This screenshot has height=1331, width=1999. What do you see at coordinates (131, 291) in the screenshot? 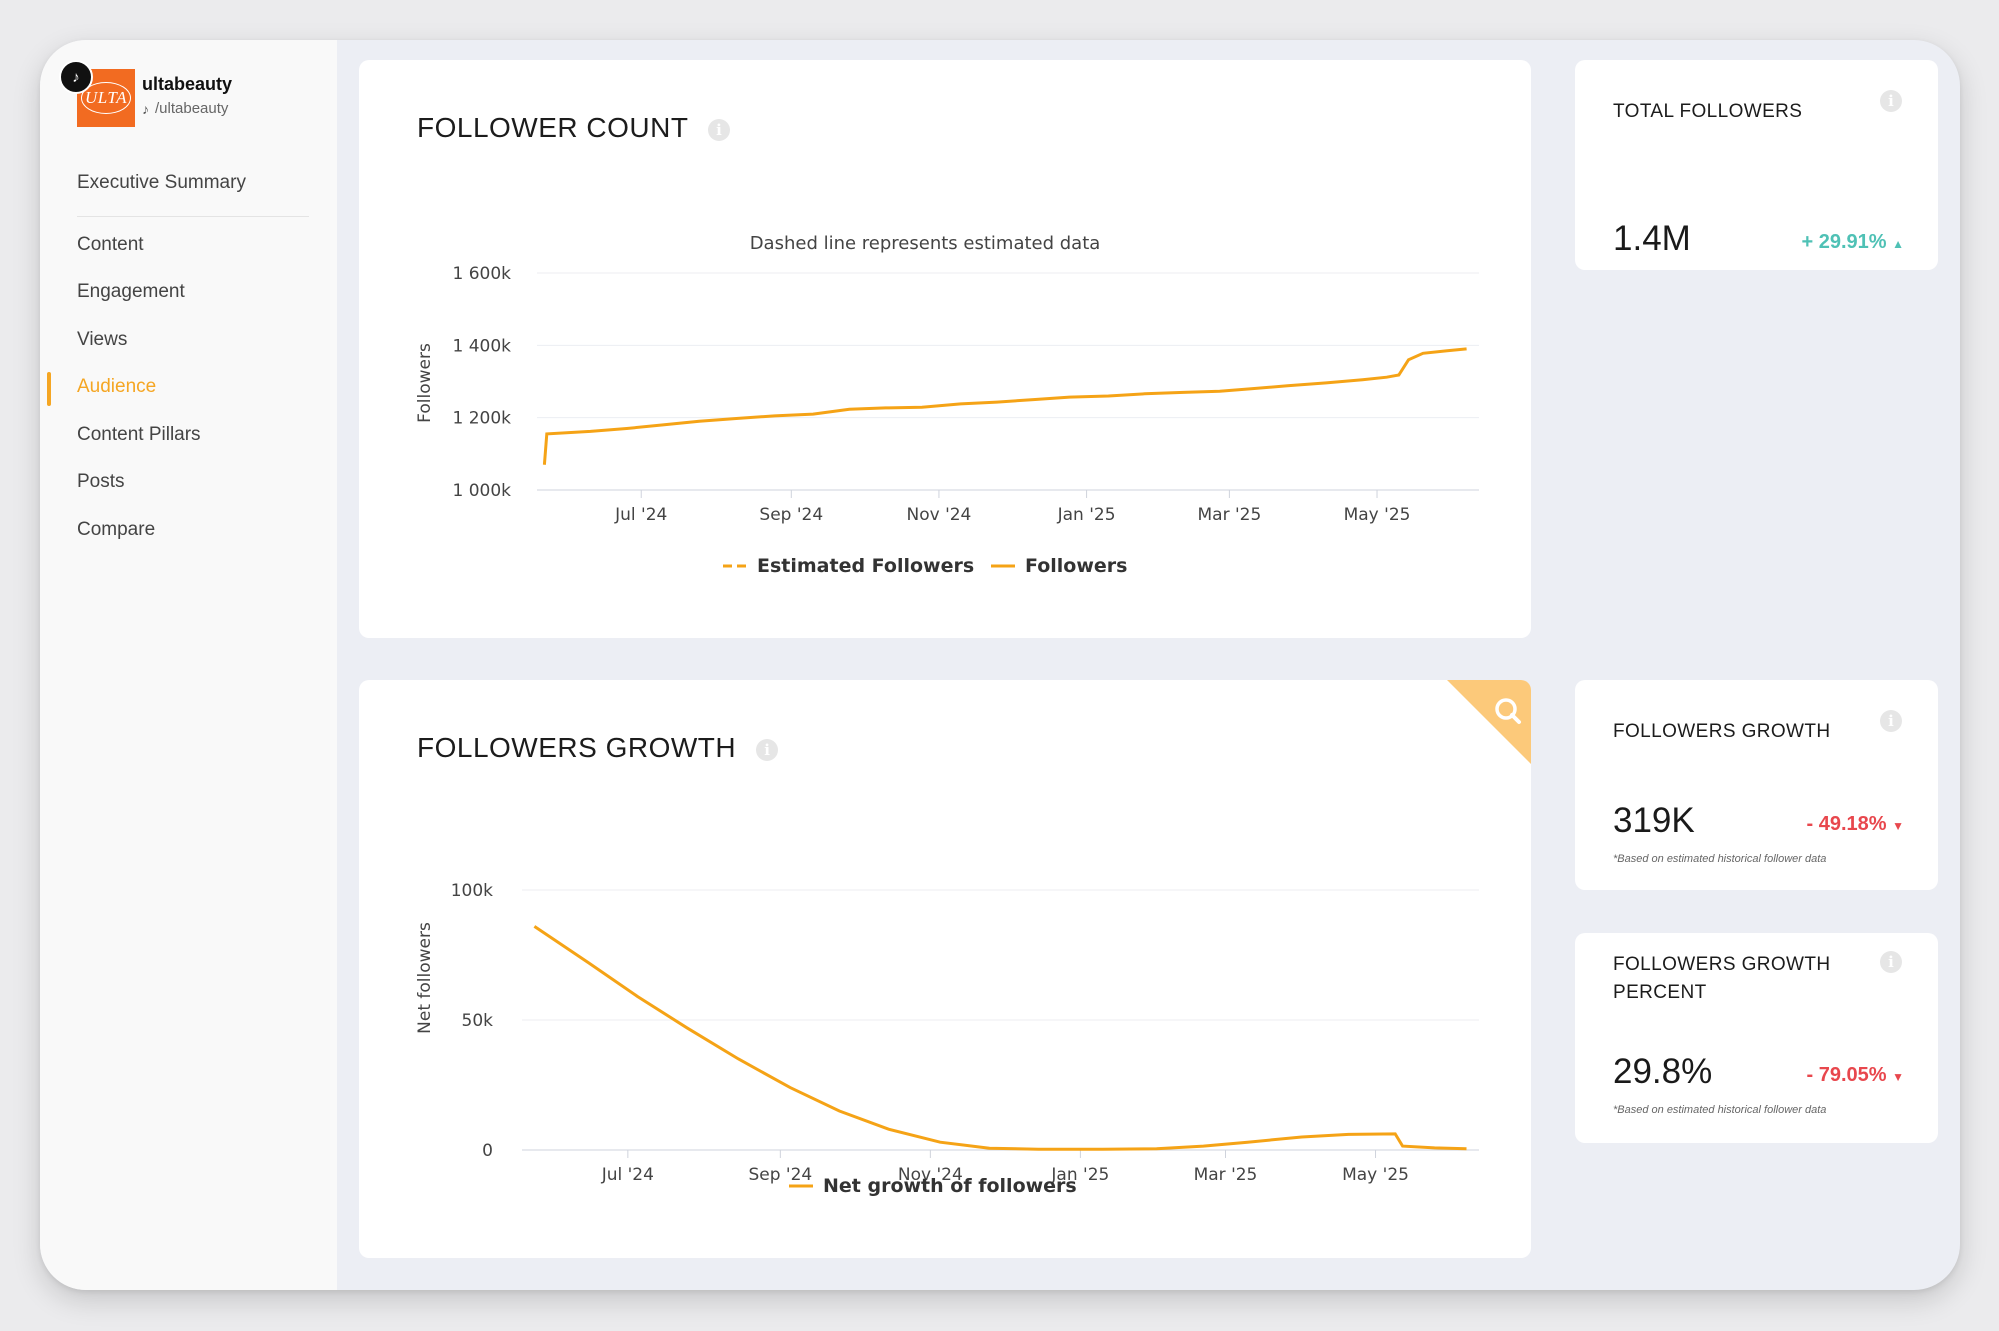
I see `nav-item-engagement: Engagement` at bounding box center [131, 291].